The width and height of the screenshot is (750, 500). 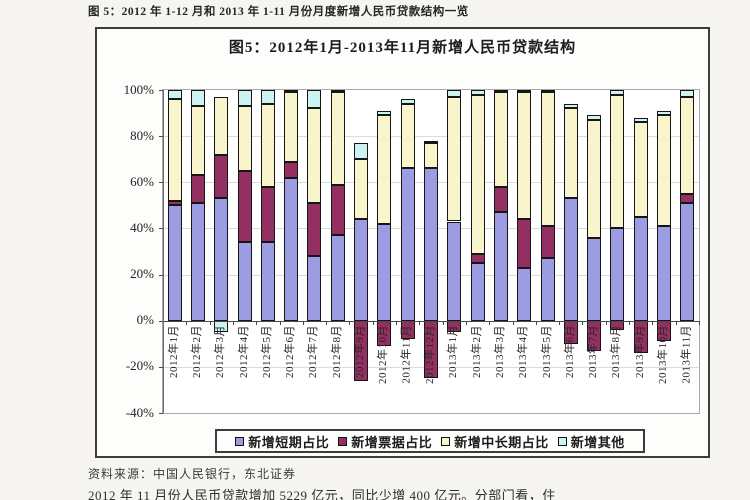 I want to click on legend-item: 新增中长期占比, so click(x=495, y=441).